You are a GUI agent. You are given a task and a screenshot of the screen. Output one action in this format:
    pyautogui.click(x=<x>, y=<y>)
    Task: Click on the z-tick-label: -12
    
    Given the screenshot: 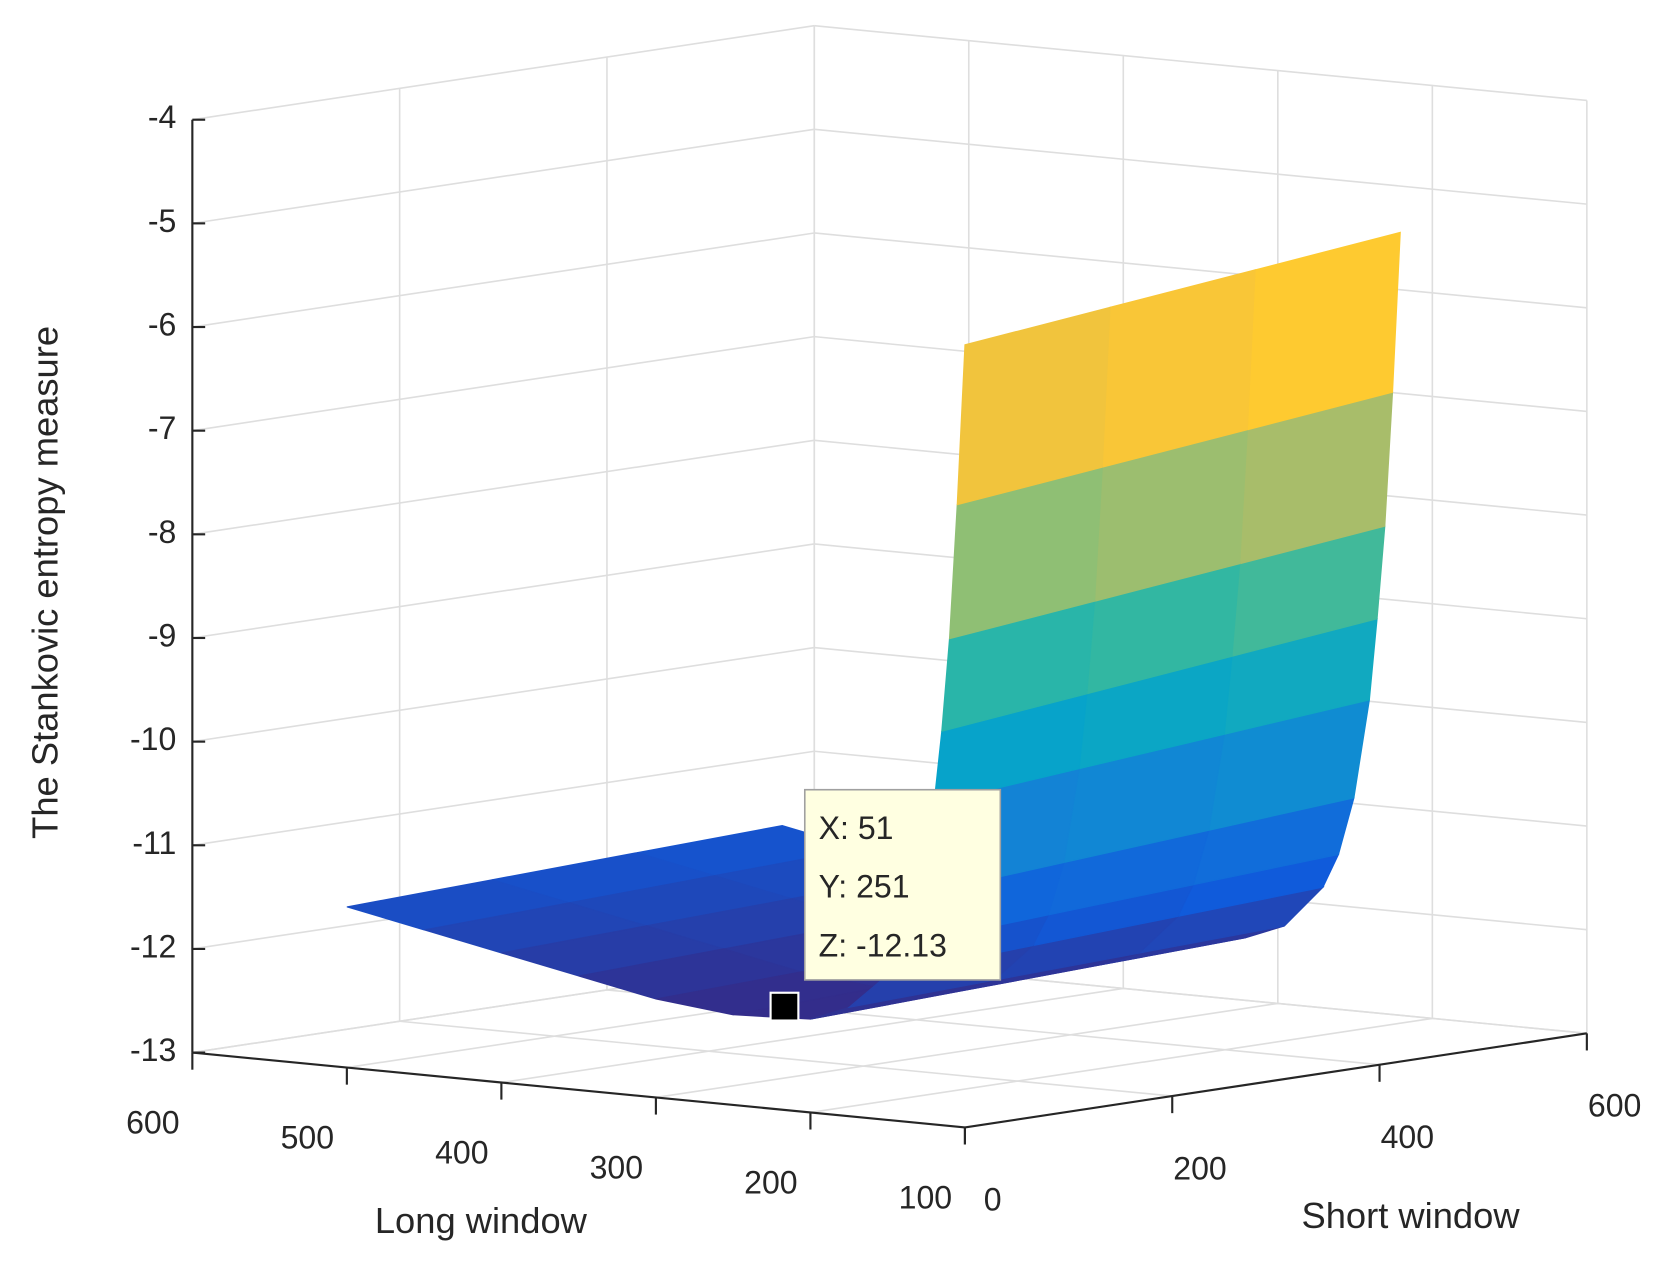 What is the action you would take?
    pyautogui.click(x=153, y=946)
    